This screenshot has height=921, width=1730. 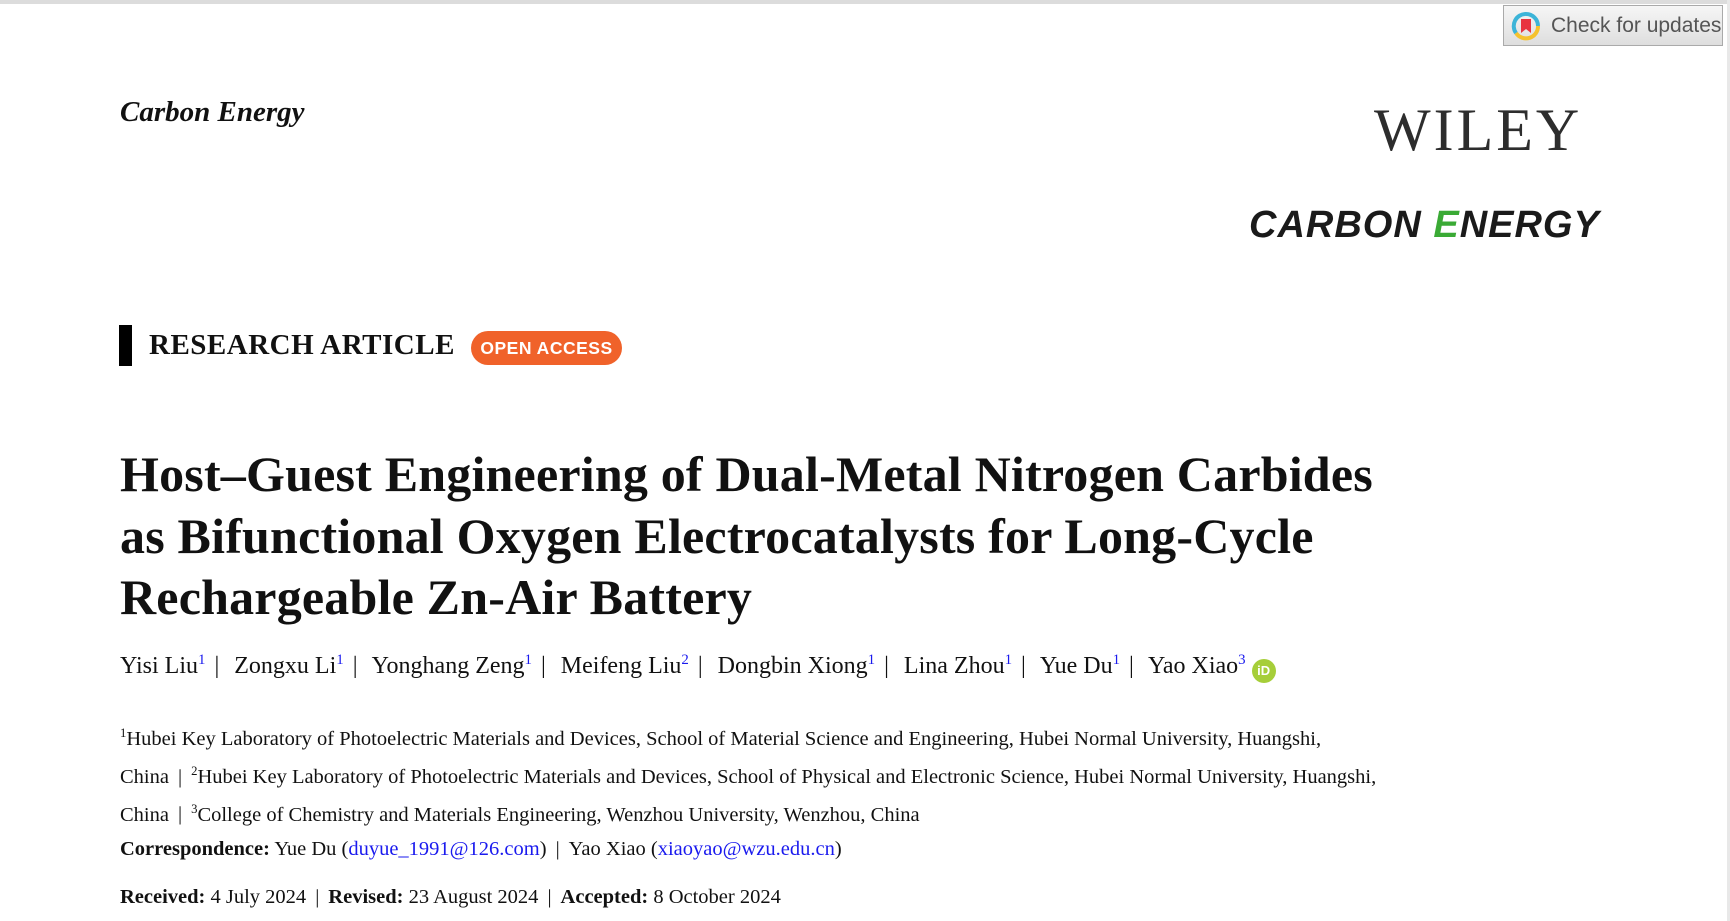 I want to click on carbon-energy-logo: CARBON ENERGY, so click(x=1424, y=225).